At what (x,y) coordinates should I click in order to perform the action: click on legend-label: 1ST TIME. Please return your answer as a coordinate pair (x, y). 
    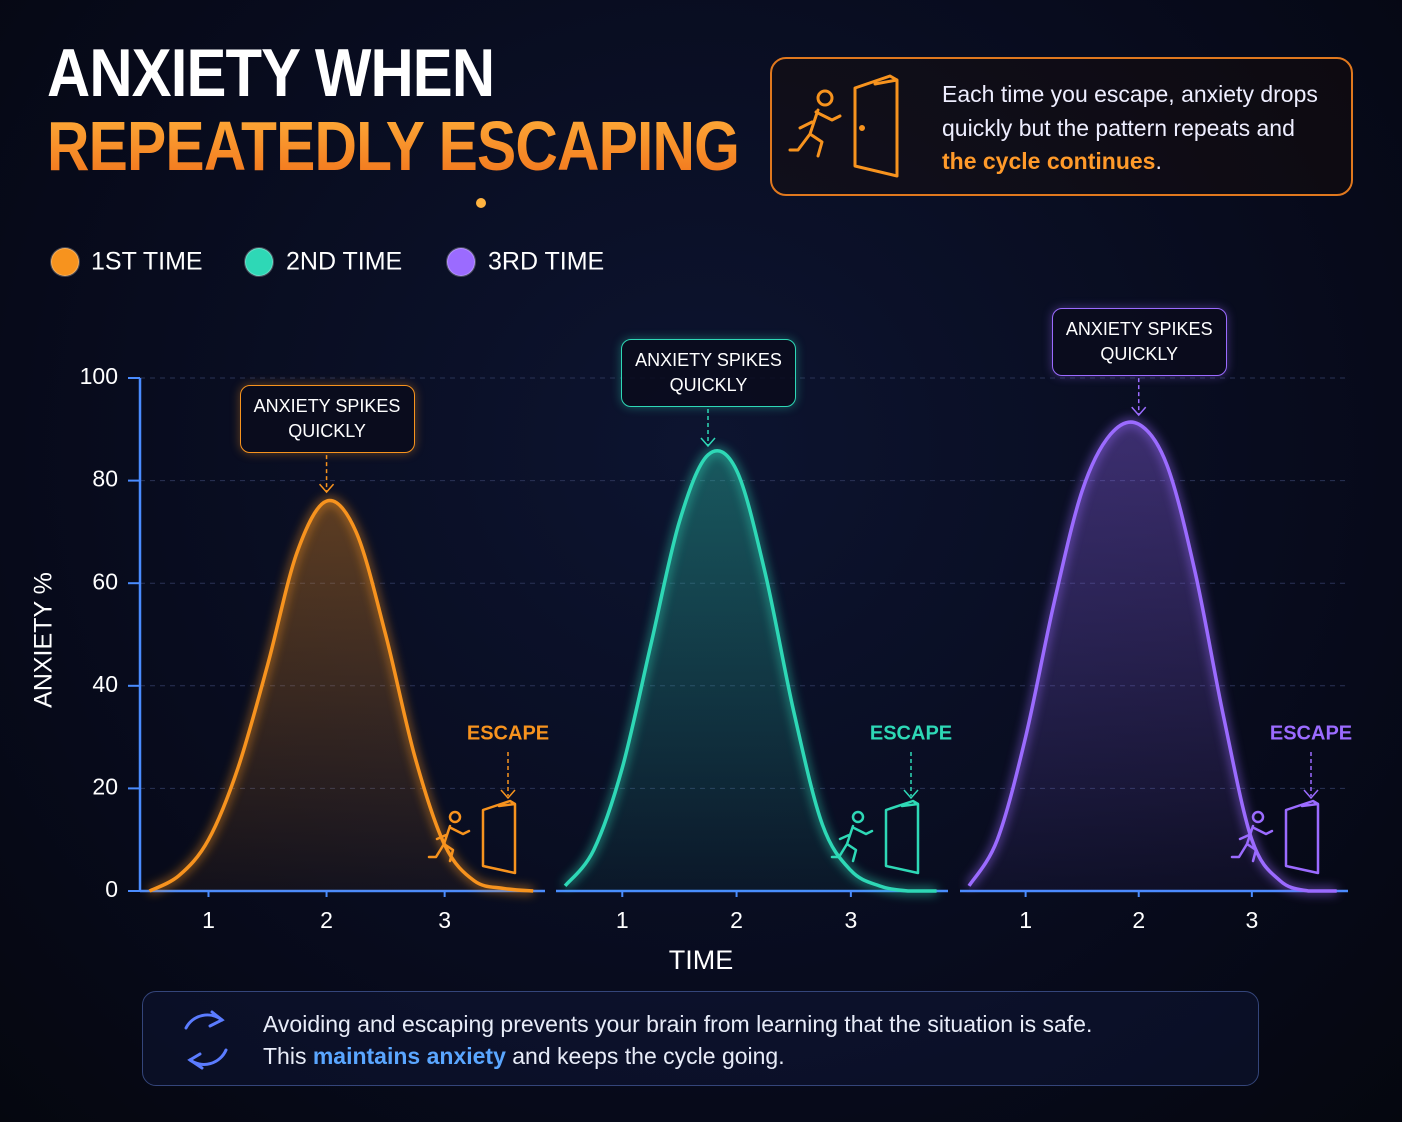
    Looking at the image, I should click on (147, 262).